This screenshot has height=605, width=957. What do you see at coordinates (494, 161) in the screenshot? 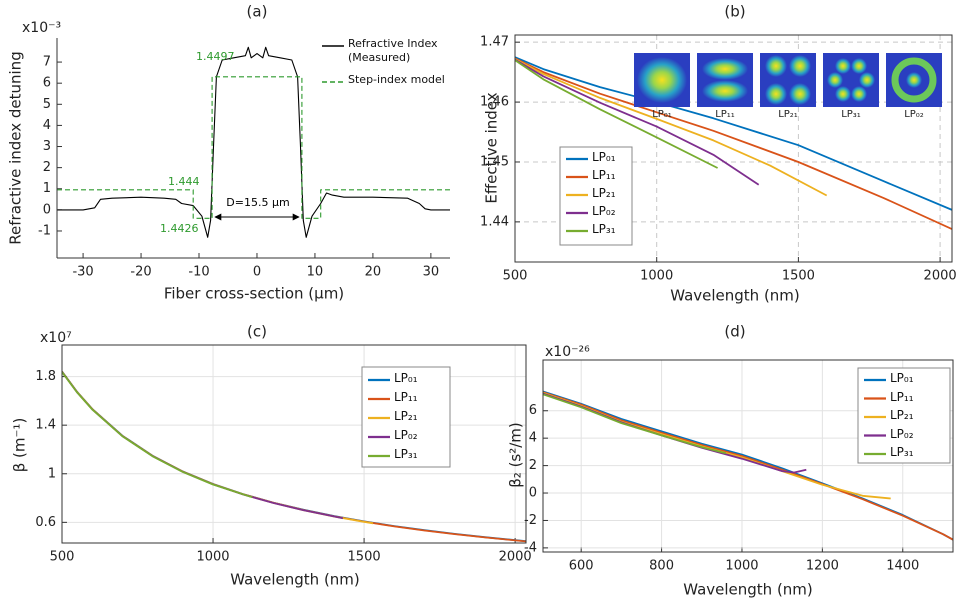
I see `y-tick-label: 1.45` at bounding box center [494, 161].